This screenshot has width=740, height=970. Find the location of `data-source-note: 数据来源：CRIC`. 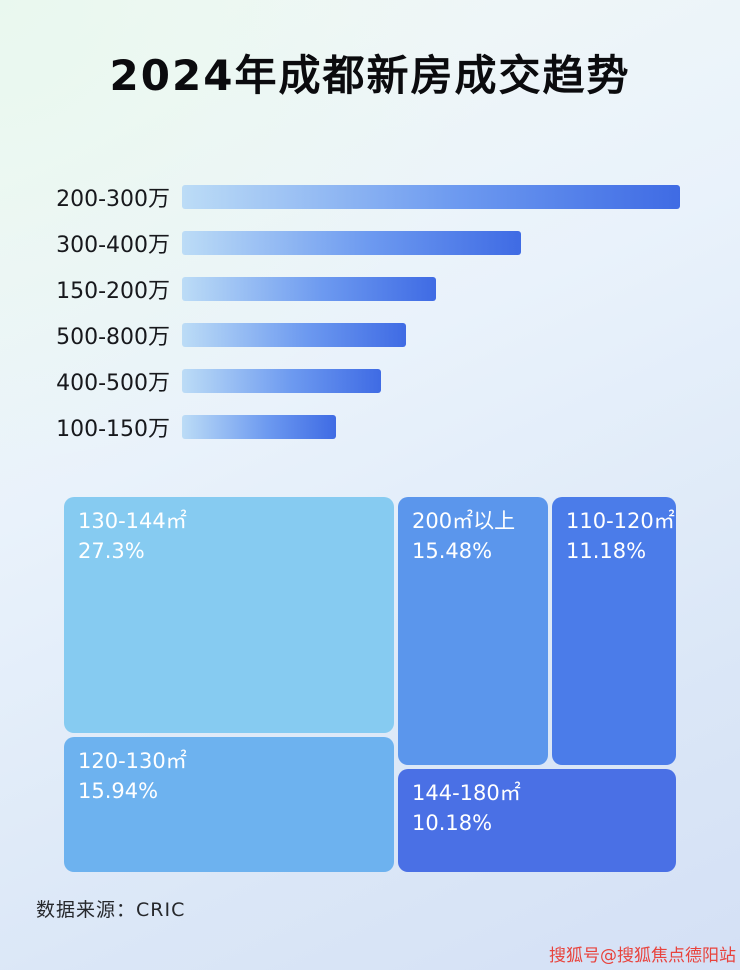

data-source-note: 数据来源：CRIC is located at coordinates (111, 910).